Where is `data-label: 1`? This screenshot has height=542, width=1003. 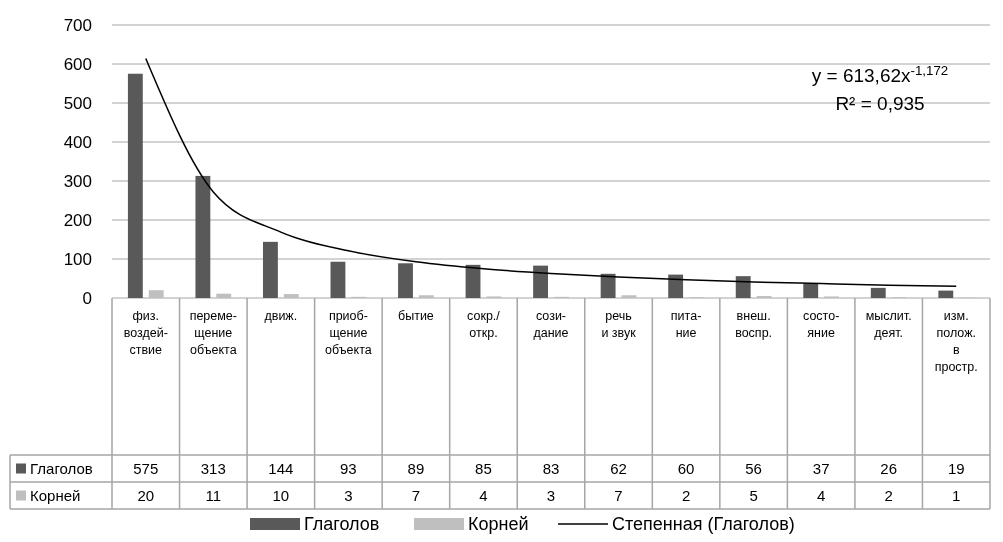 data-label: 1 is located at coordinates (956, 495).